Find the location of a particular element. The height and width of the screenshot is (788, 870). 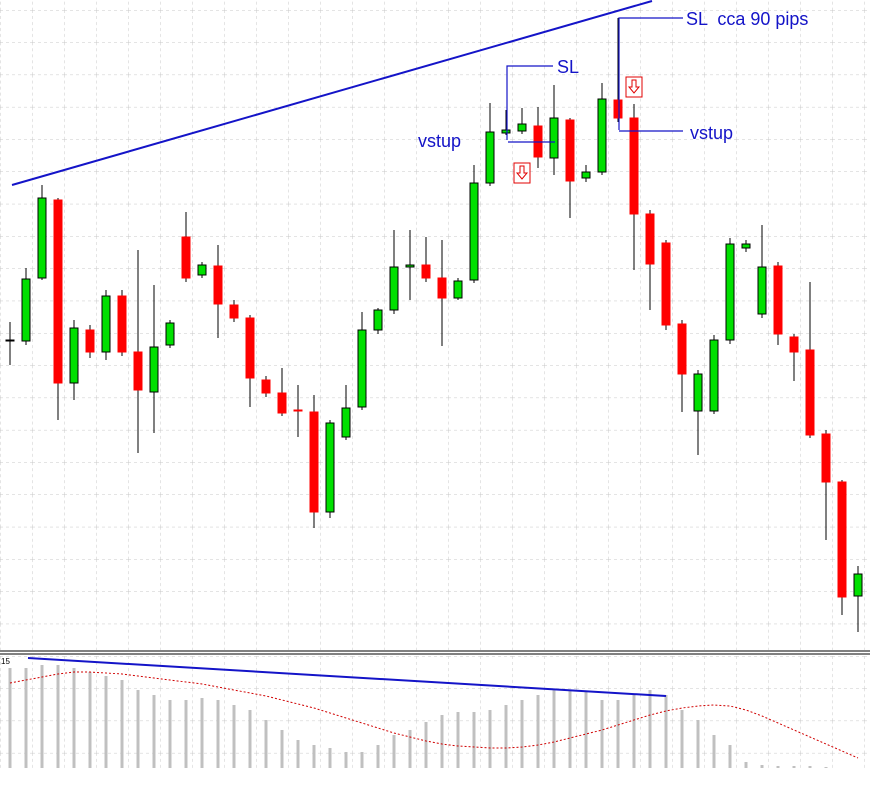

moving-average is located at coordinates (434, 715).